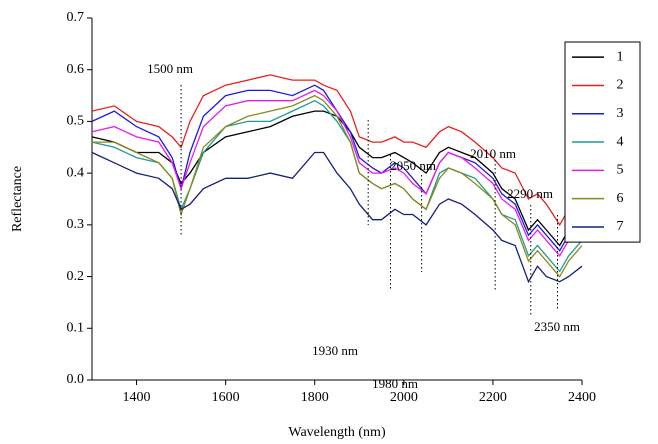 This screenshot has height=444, width=658. What do you see at coordinates (76, 328) in the screenshot?
I see `y-tick-label: 0.1` at bounding box center [76, 328].